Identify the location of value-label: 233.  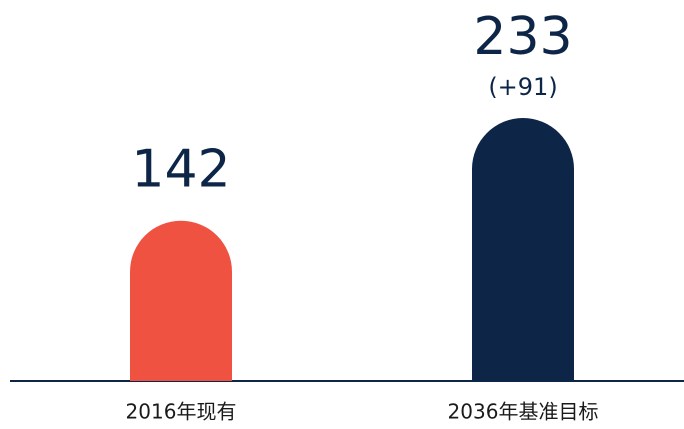
(522, 37).